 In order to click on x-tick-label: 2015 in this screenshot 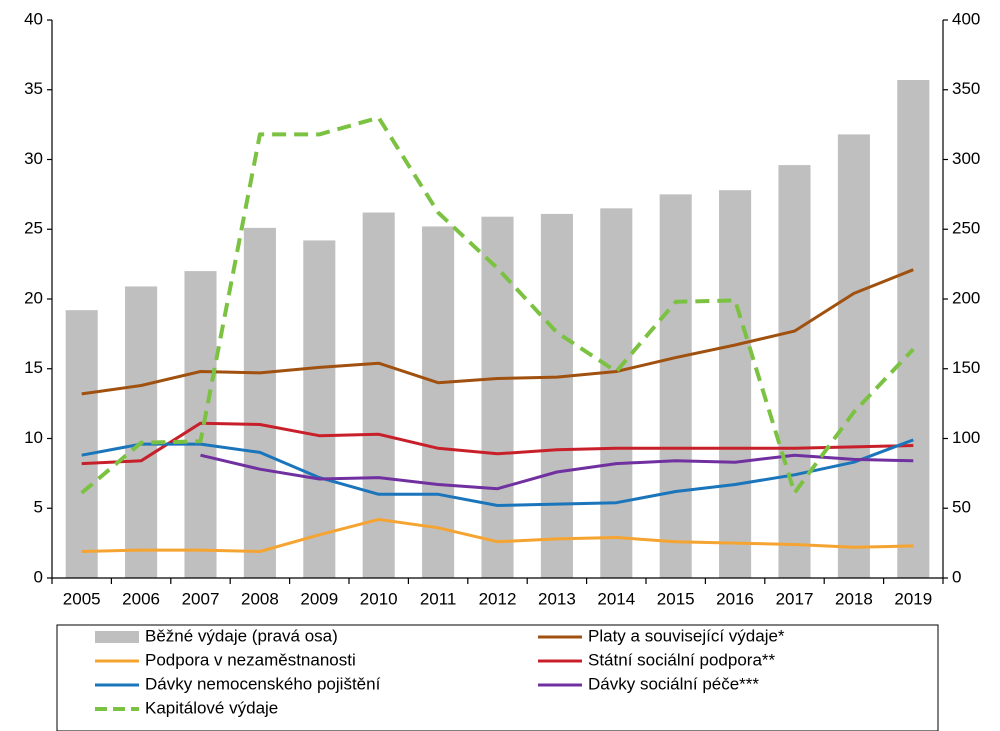, I will do `click(676, 598)`.